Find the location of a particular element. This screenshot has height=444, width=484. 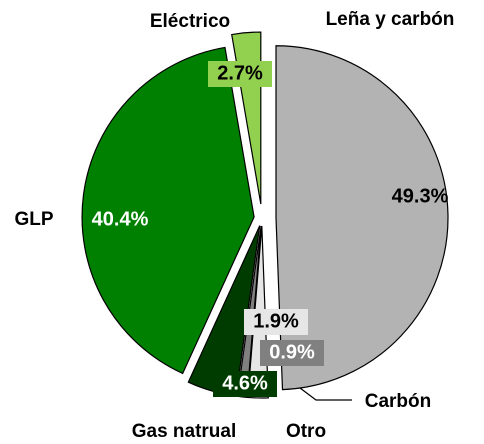

value-label: 2.7% is located at coordinates (240, 73).